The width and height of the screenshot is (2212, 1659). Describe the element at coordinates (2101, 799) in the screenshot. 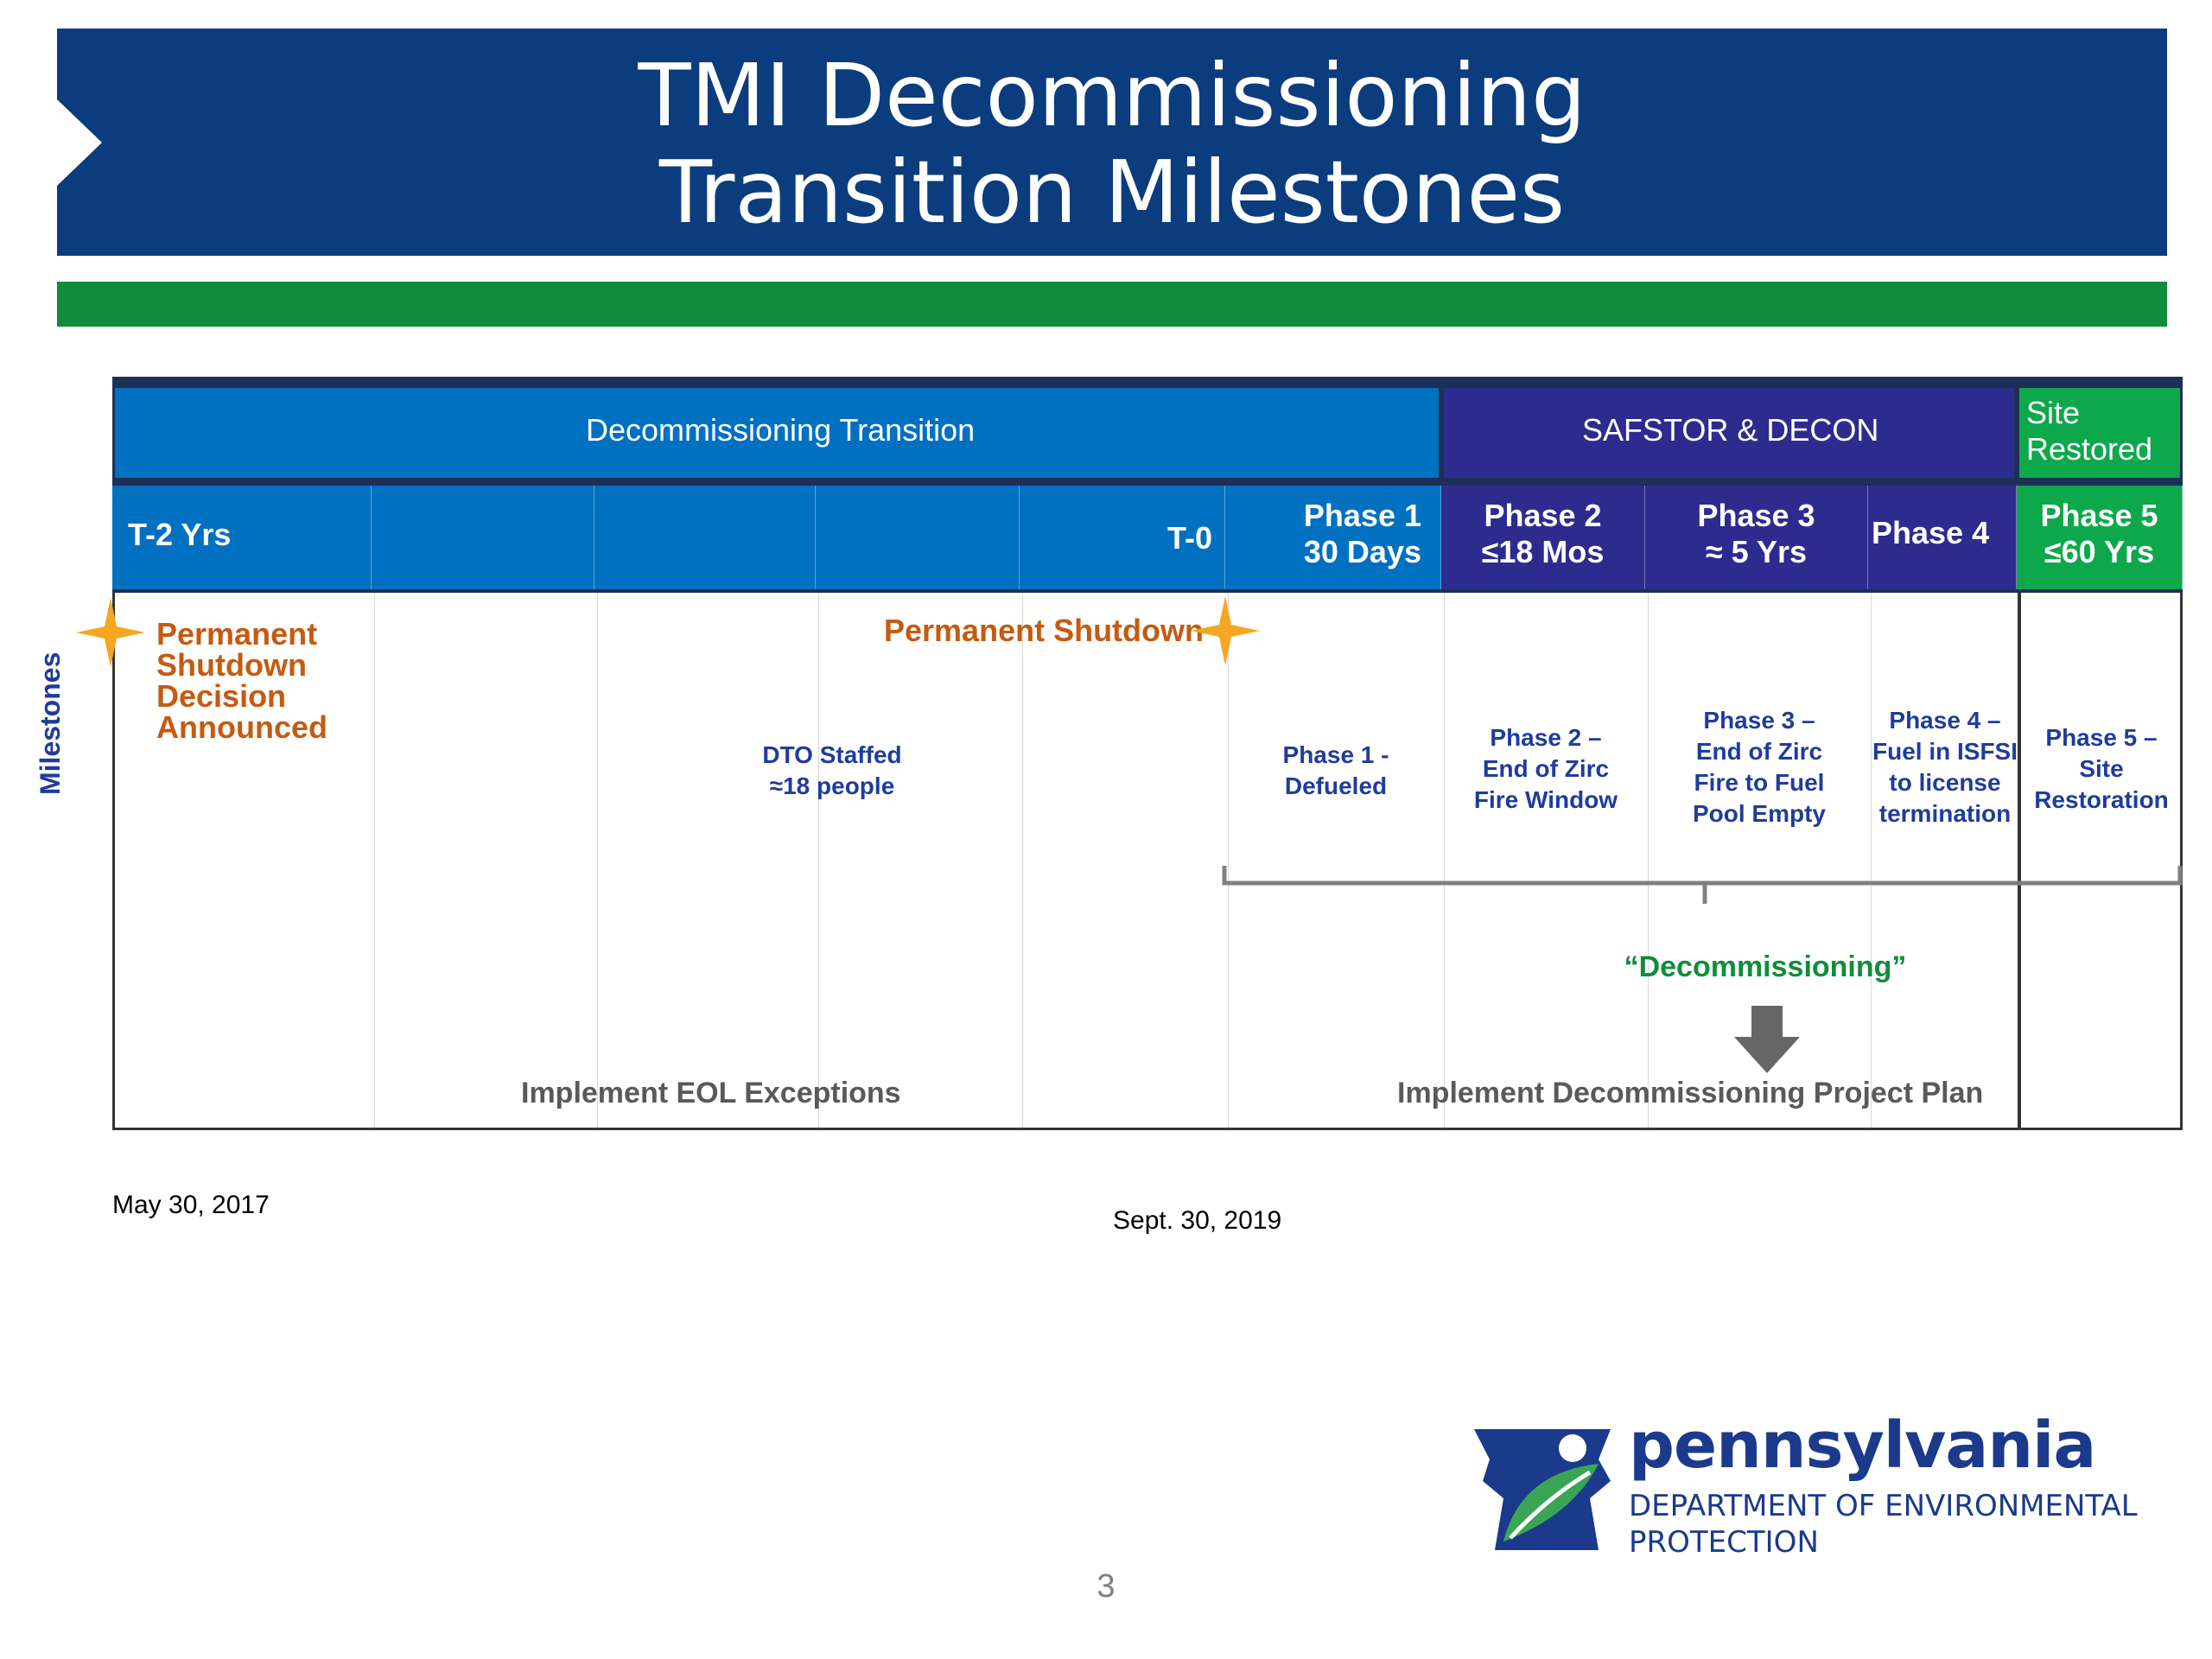

I see `p5-line: Restoration` at that location.